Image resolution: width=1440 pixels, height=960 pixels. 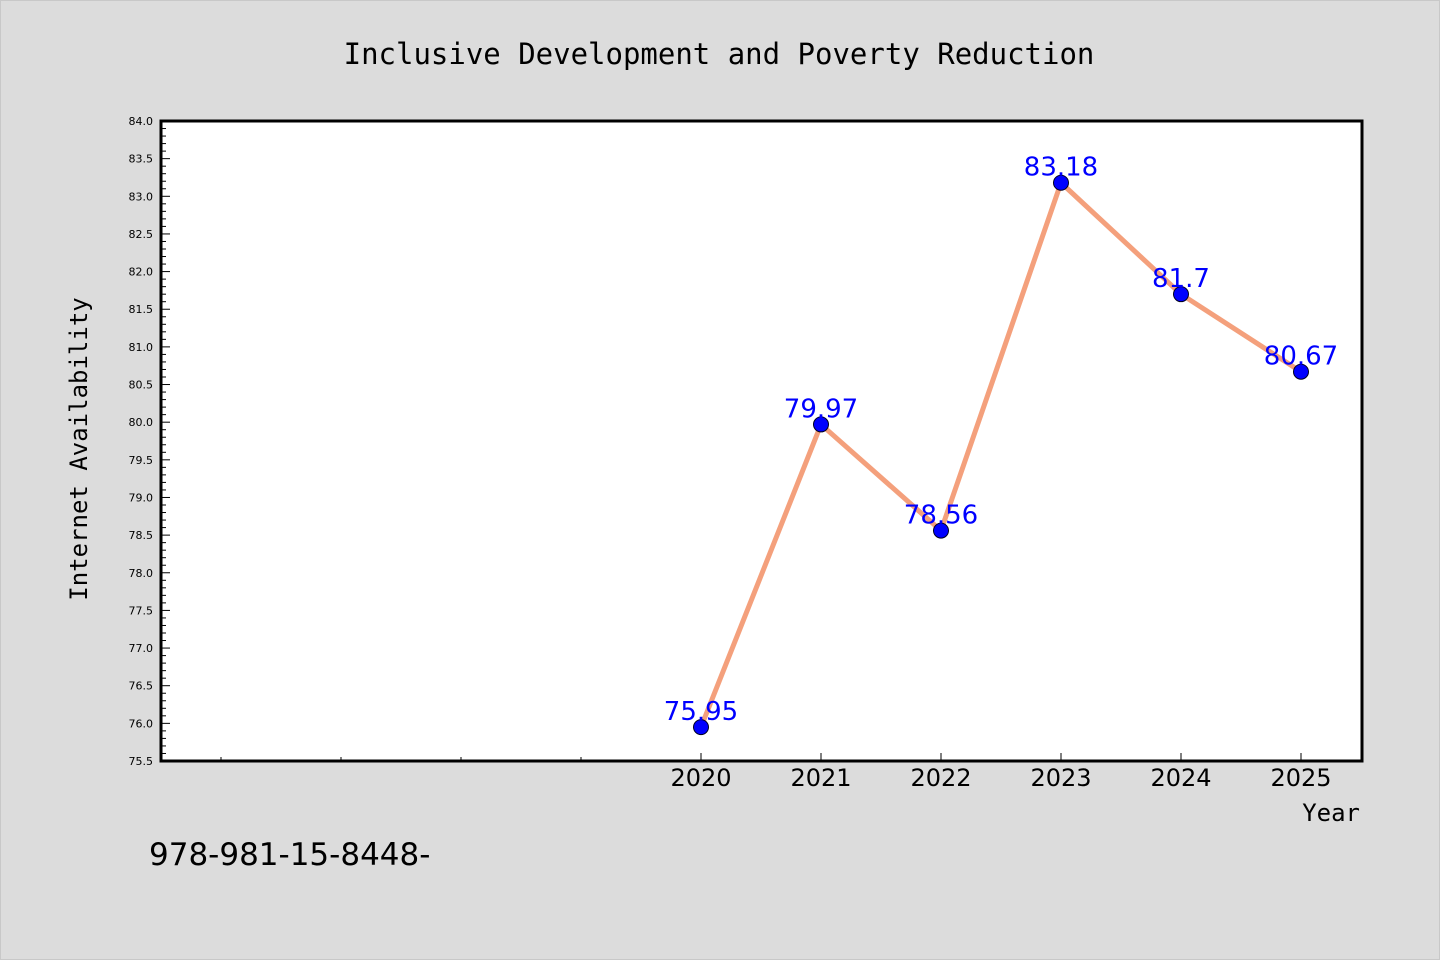 I want to click on y-tick-label: 81.5, so click(x=141, y=309).